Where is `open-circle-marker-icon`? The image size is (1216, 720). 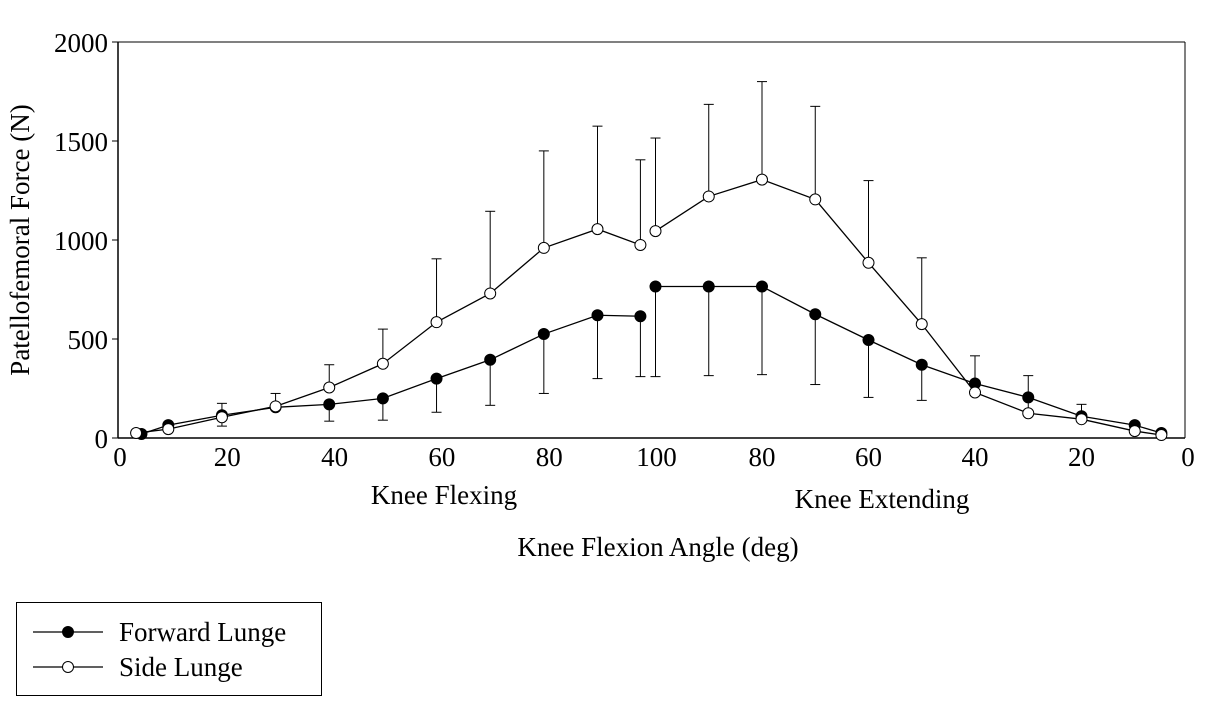 open-circle-marker-icon is located at coordinates (68, 667).